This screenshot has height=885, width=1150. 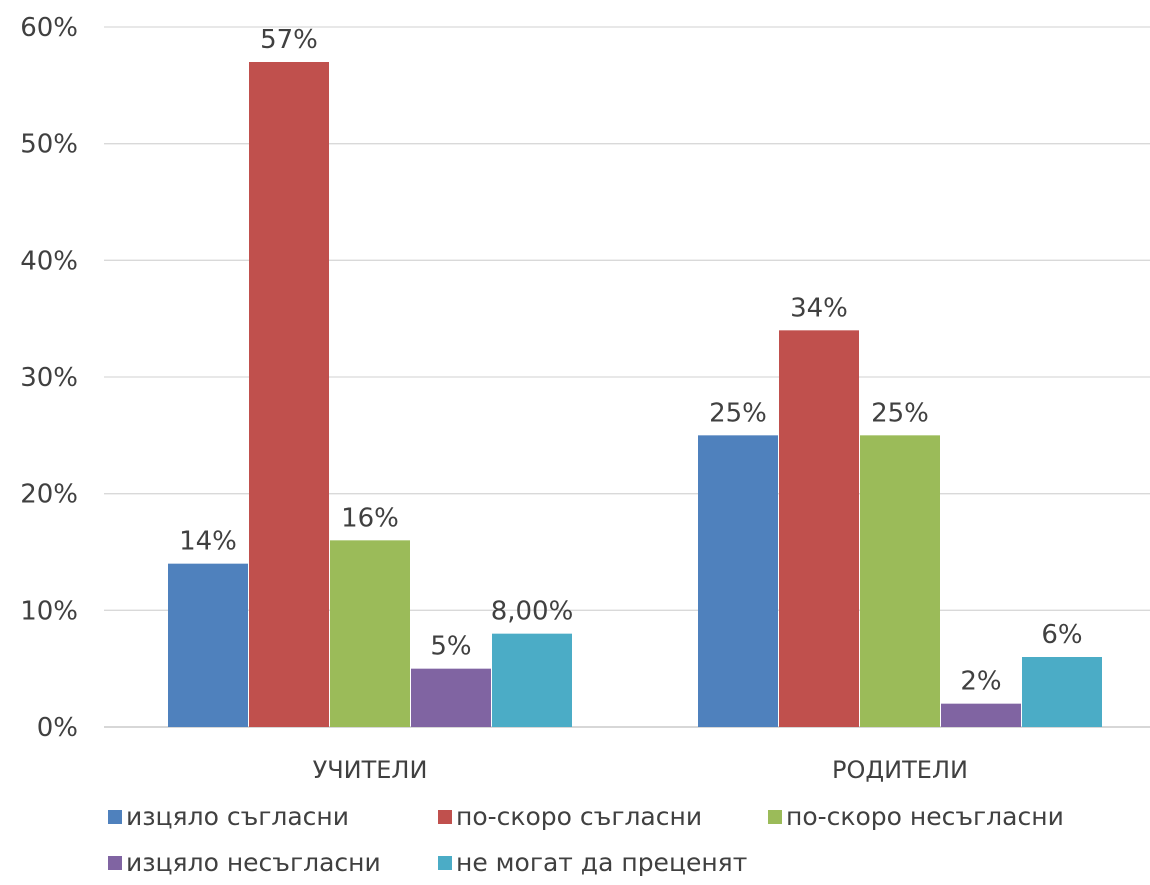 What do you see at coordinates (57, 728) in the screenshot?
I see `y-tick-label: 0%` at bounding box center [57, 728].